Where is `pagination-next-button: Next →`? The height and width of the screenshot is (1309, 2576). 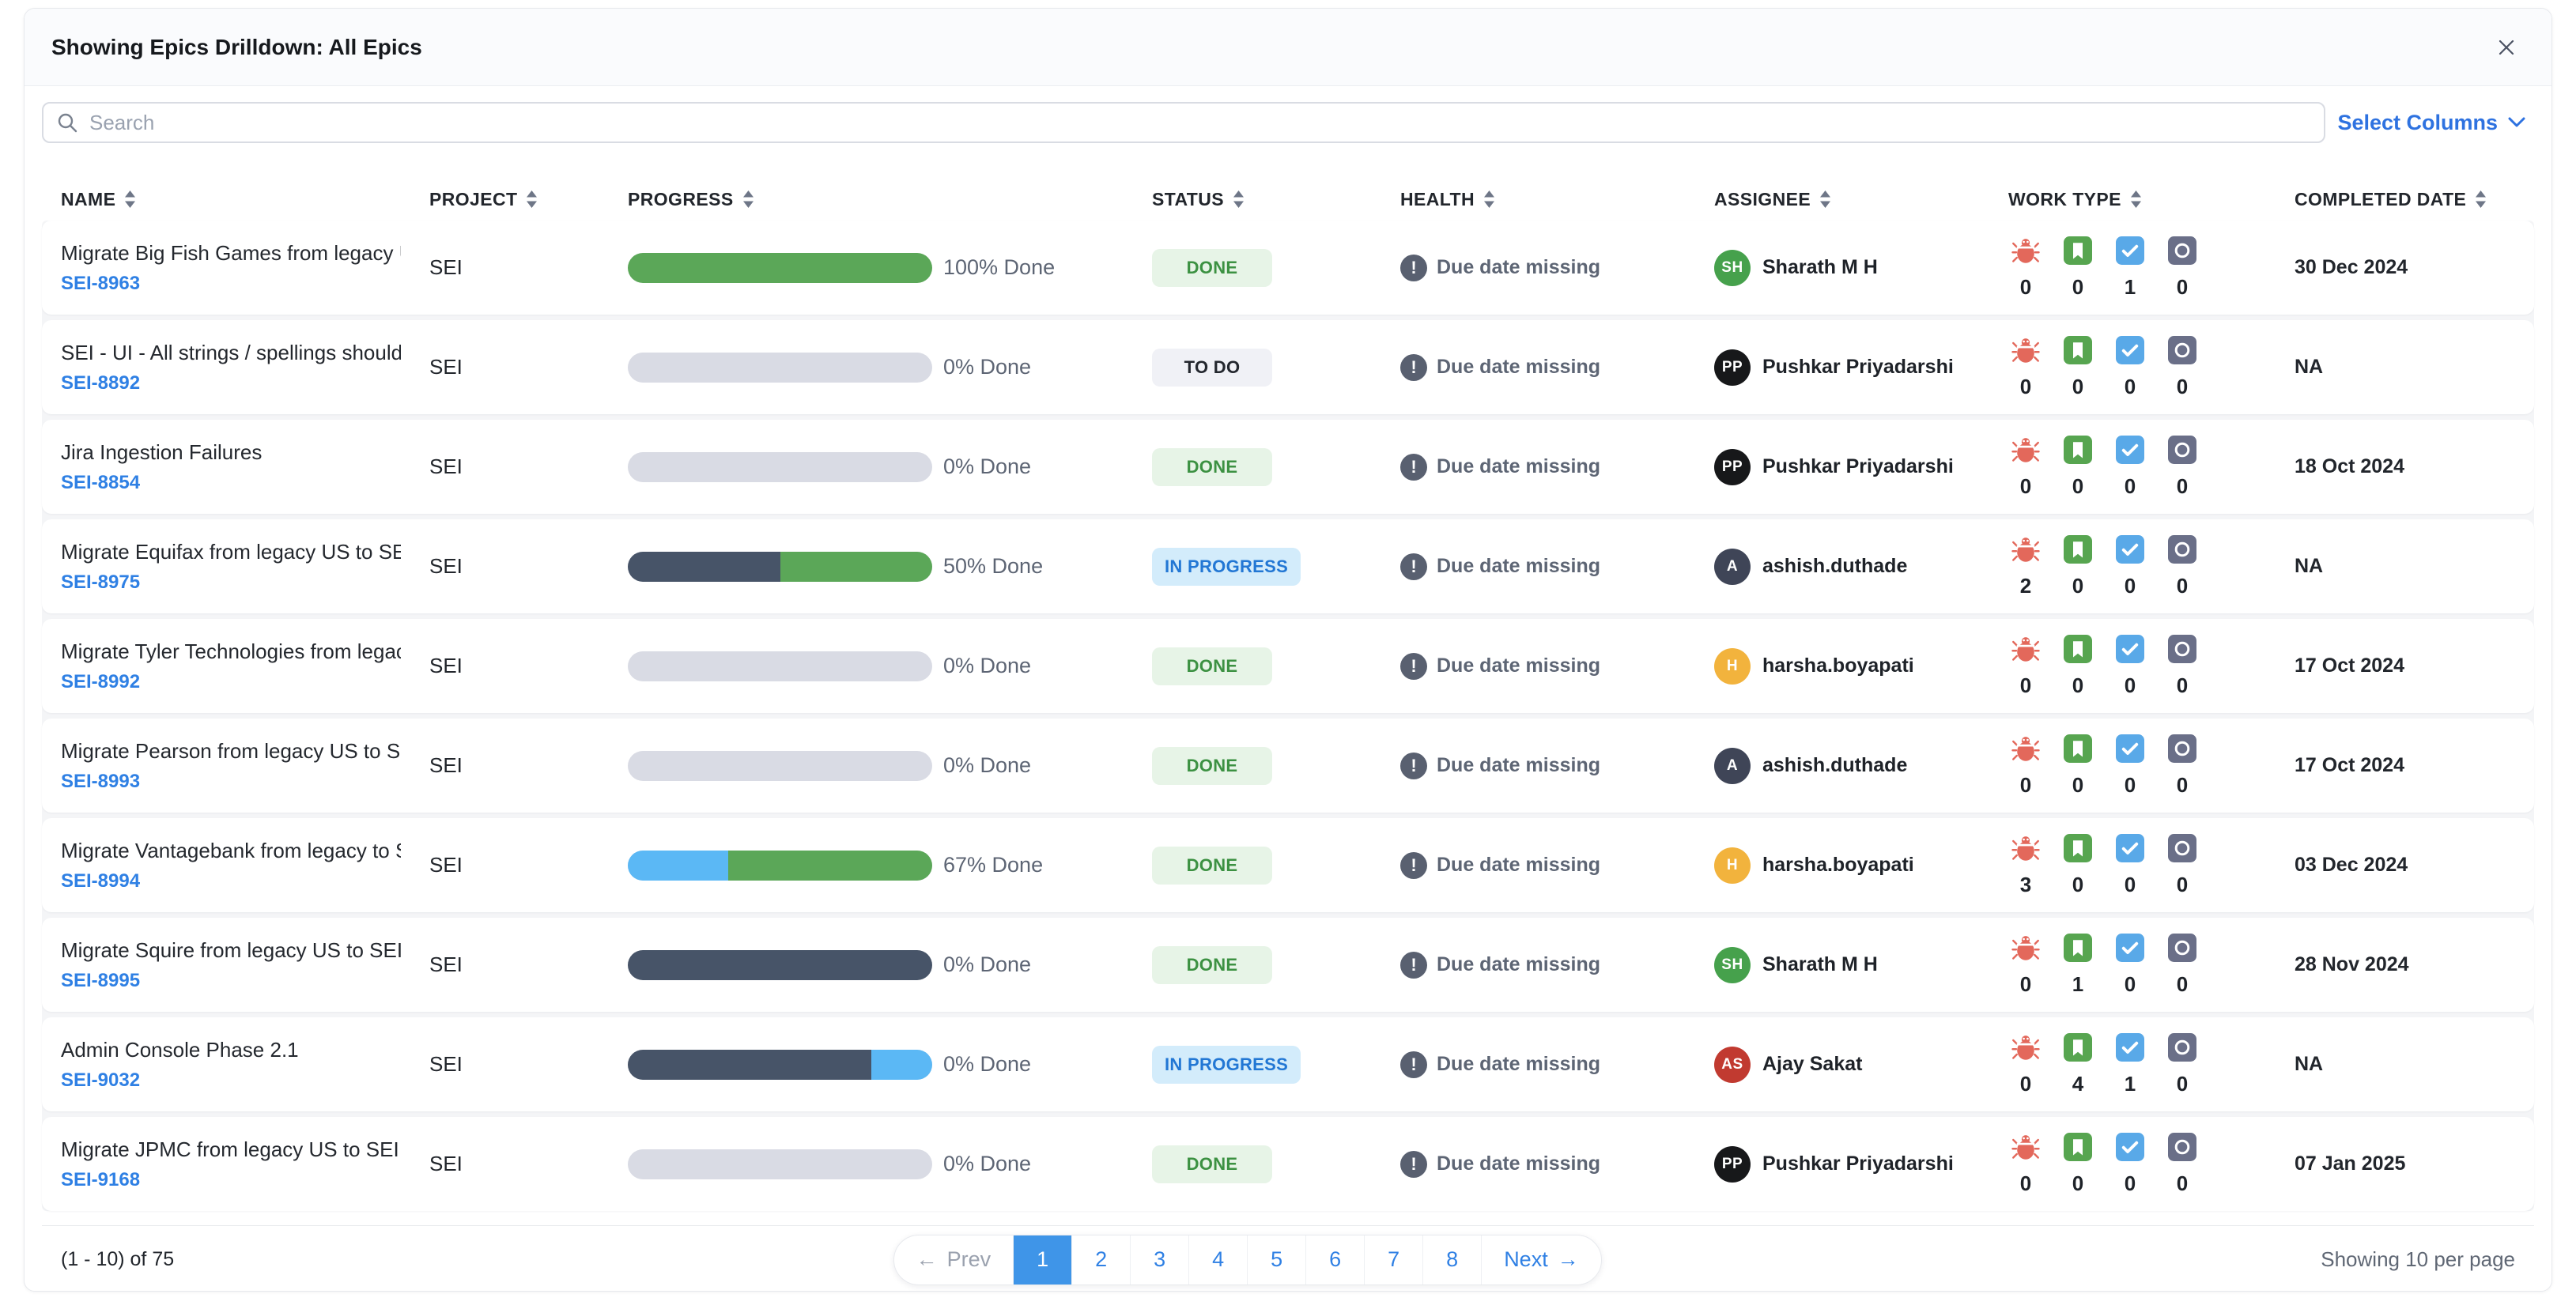 pagination-next-button: Next → is located at coordinates (1541, 1259).